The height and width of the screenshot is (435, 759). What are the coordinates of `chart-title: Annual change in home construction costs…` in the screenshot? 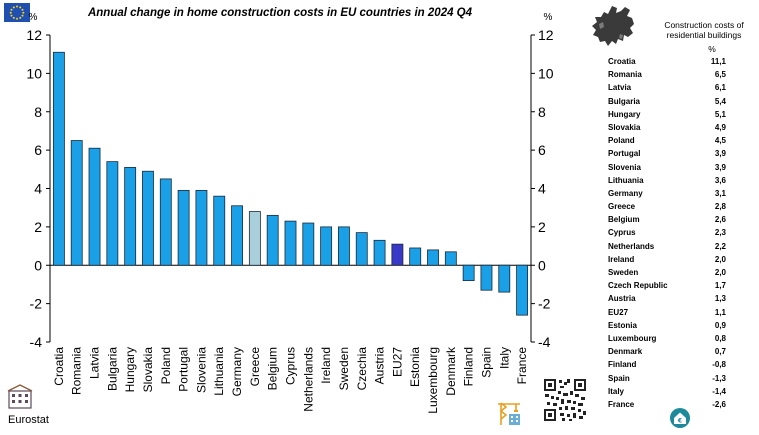 It's located at (280, 13).